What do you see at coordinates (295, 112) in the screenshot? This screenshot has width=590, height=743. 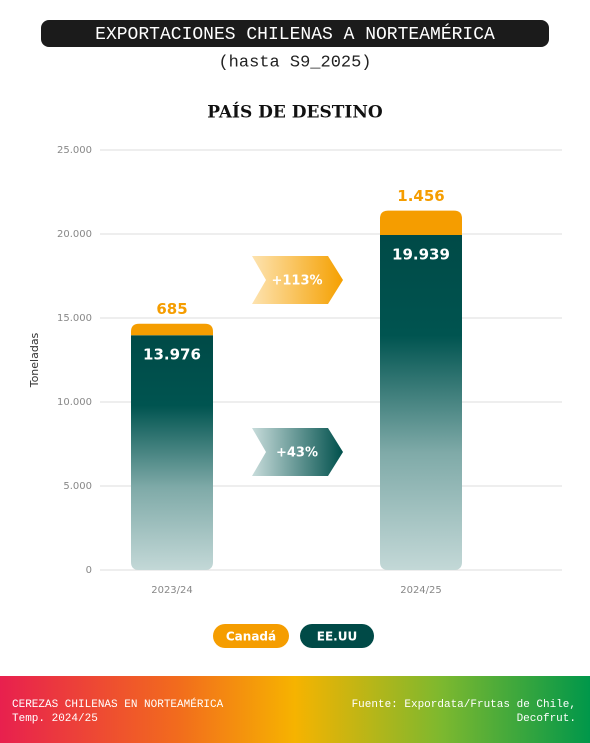 I see `chart-title: PAÍS DE DESTINO` at bounding box center [295, 112].